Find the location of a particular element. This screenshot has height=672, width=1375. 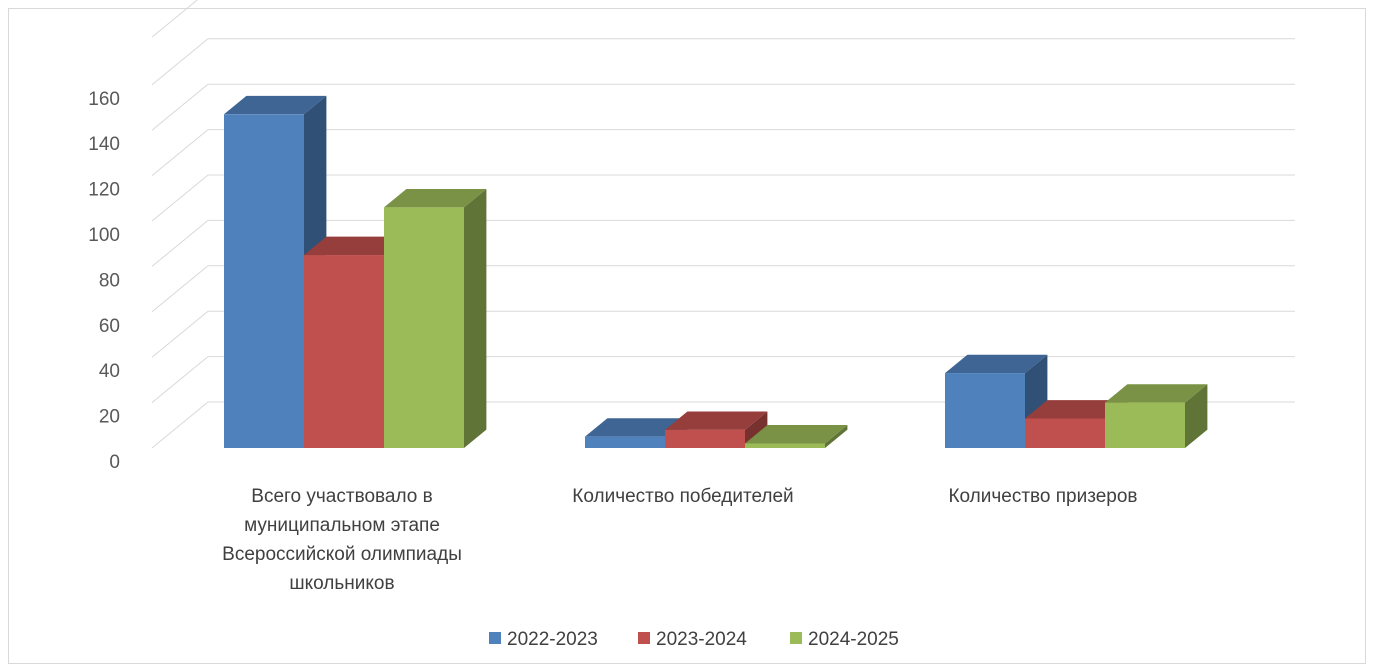

y-tick-label: 60 is located at coordinates (109, 326).